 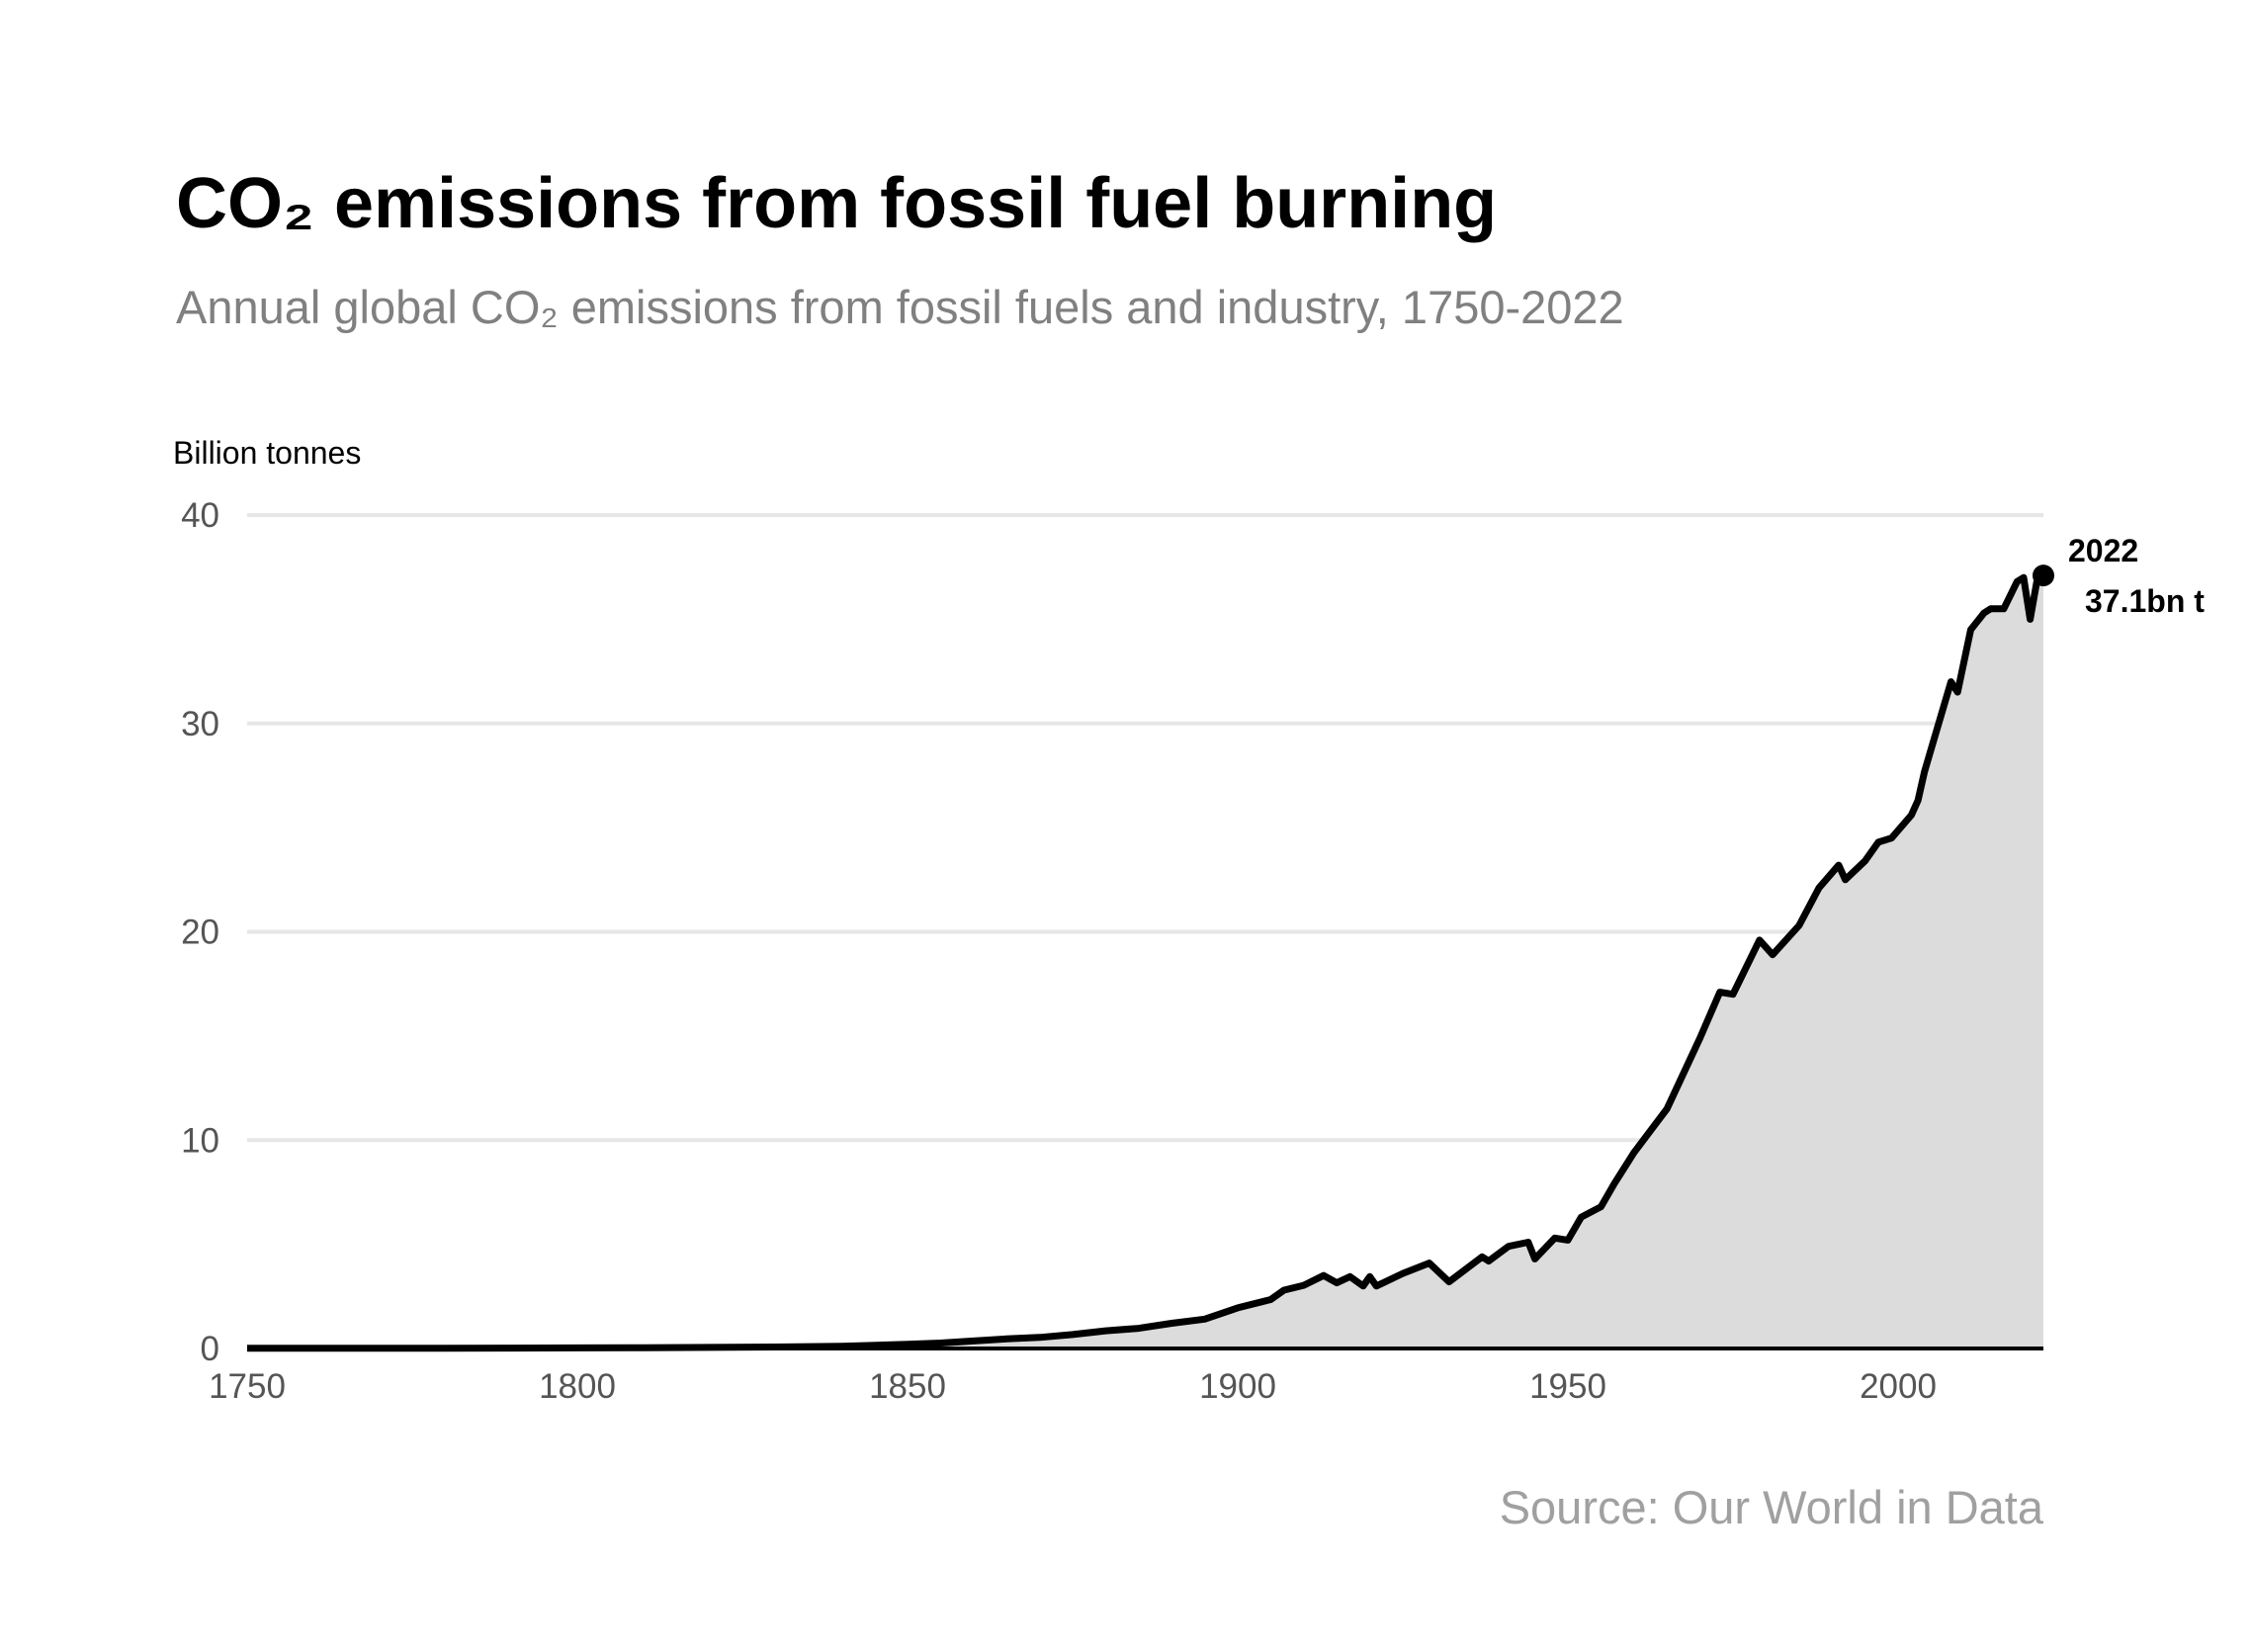 What do you see at coordinates (2043, 576) in the screenshot?
I see `end-point` at bounding box center [2043, 576].